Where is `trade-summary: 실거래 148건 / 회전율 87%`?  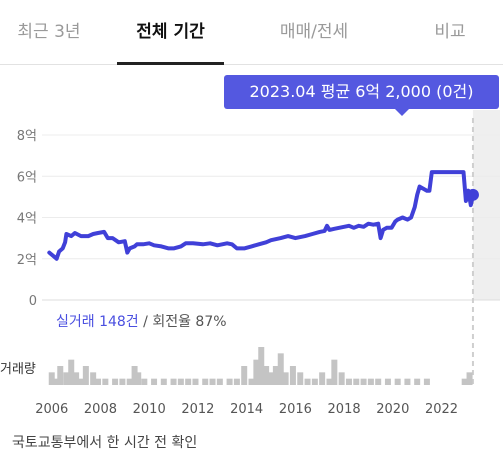
trade-summary: 실거래 148건 / 회전율 87% is located at coordinates (141, 321).